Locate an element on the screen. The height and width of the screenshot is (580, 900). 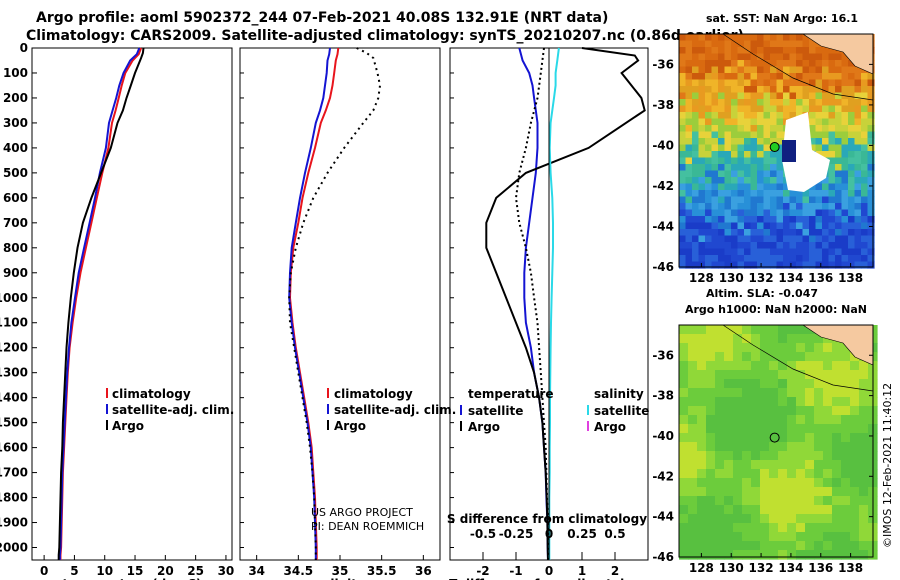
legend-label: satellite-adj. clim. is located at coordinates (173, 410).